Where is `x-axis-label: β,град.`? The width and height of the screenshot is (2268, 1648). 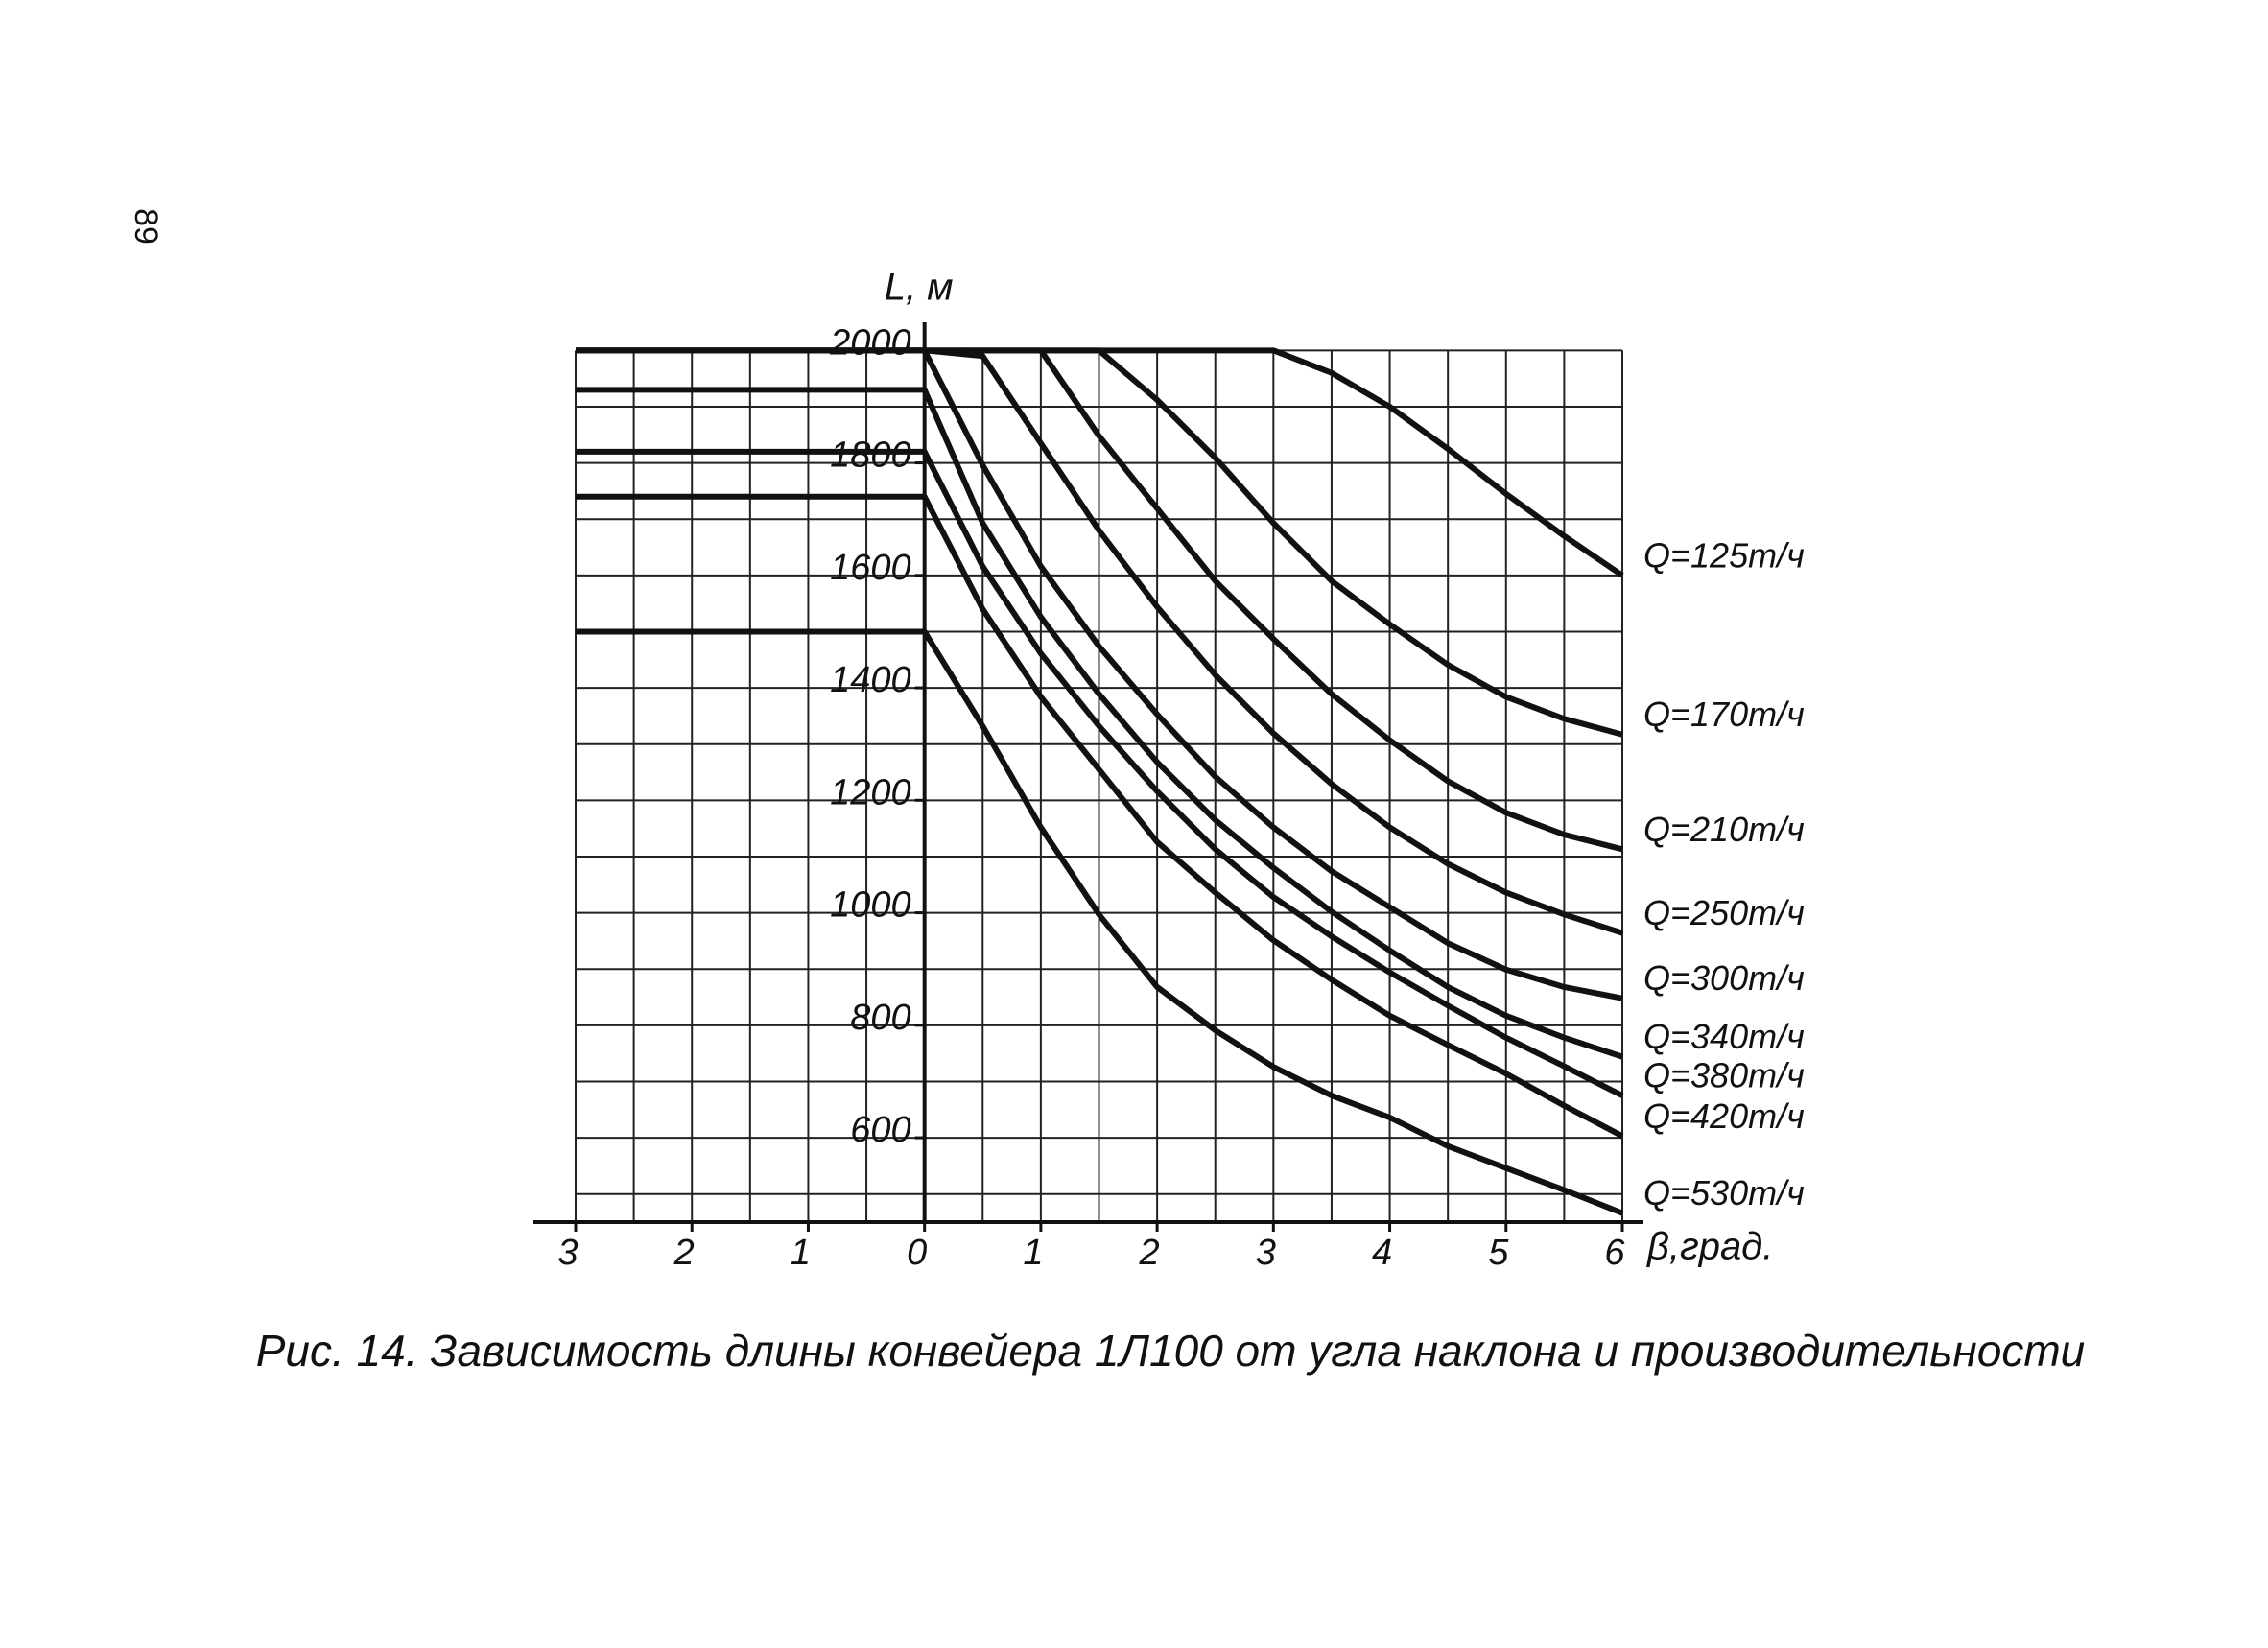
x-axis-label: β,град. is located at coordinates (1709, 1247).